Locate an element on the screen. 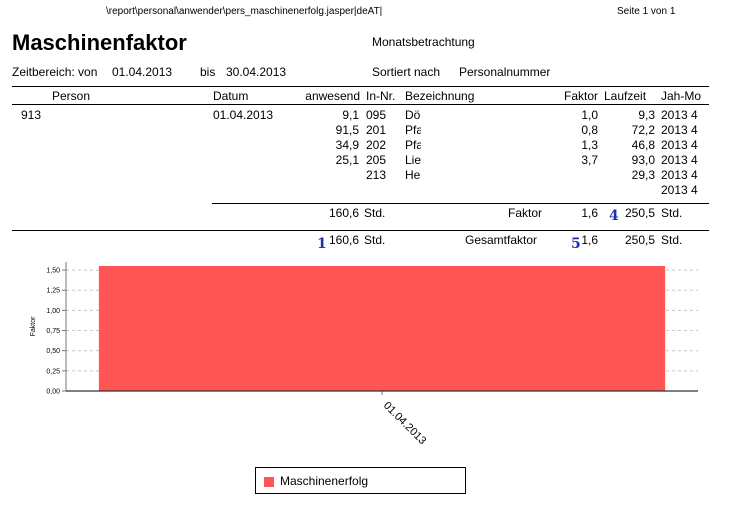 Image resolution: width=739 pixels, height=514 pixels. total-rule is located at coordinates (360, 230).